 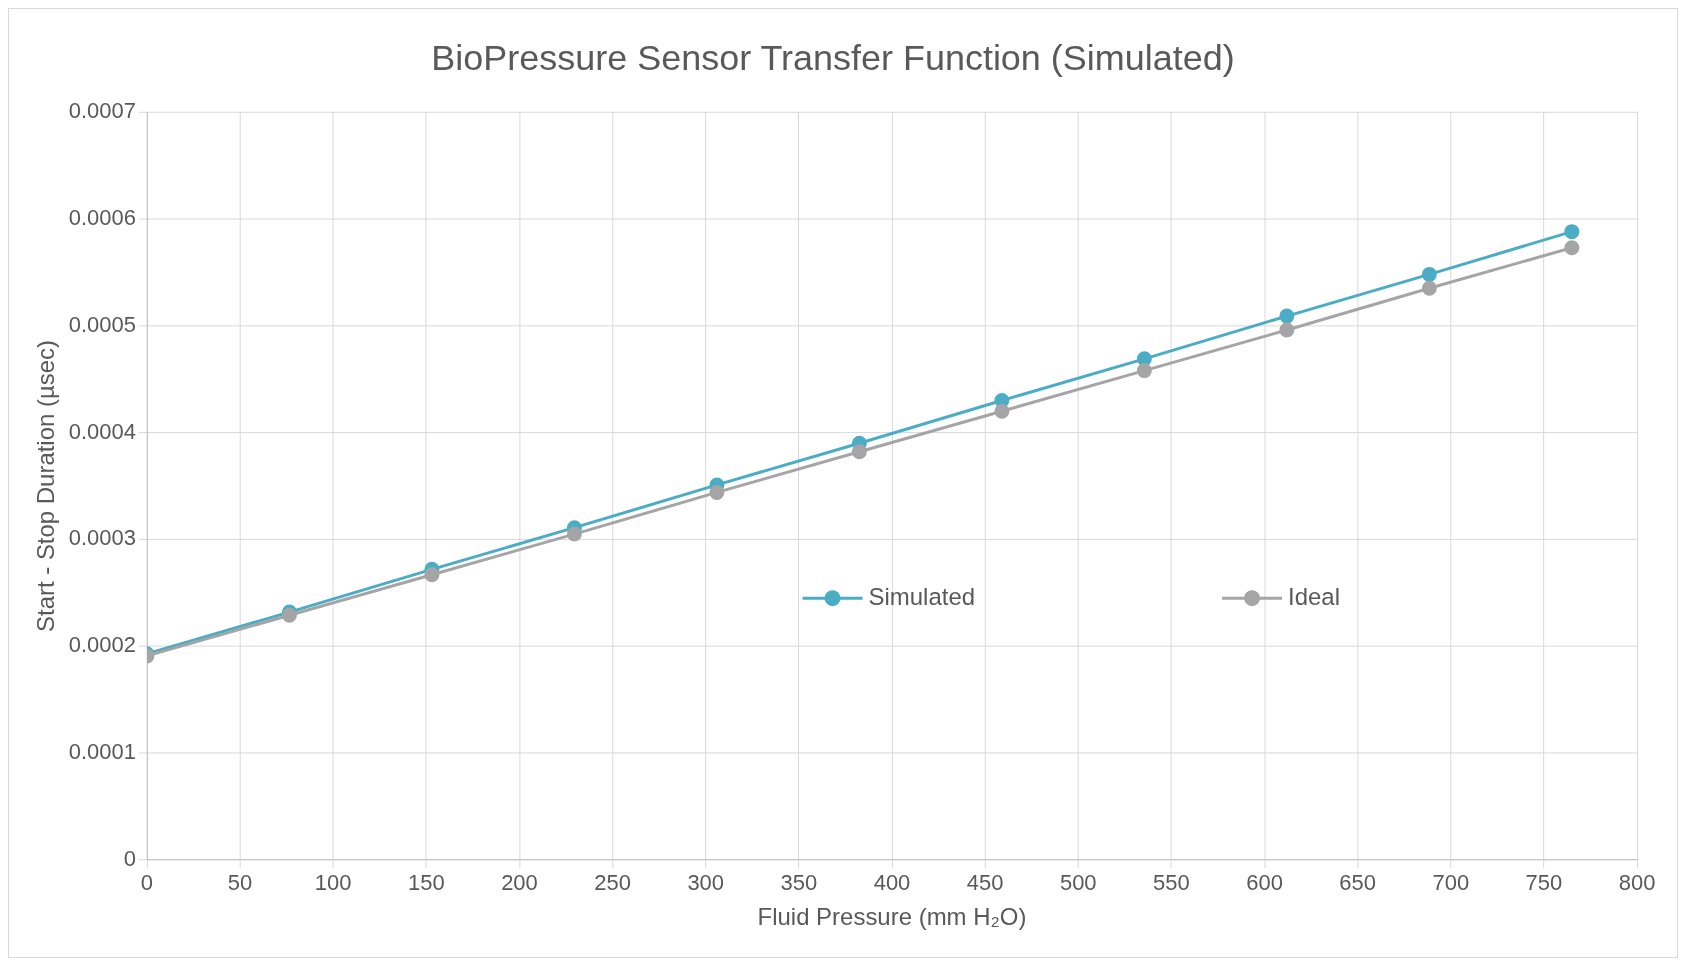 I want to click on y-tick-label: 0.0006, so click(x=102, y=217).